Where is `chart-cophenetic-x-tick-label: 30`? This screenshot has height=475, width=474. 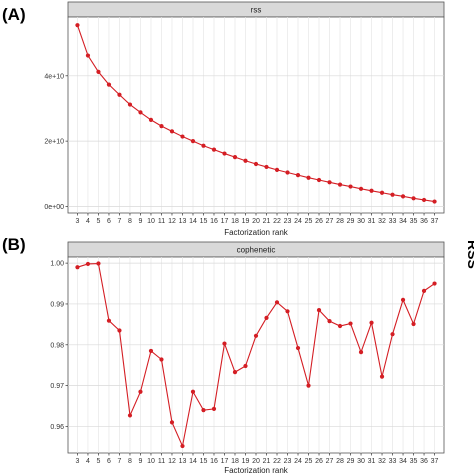
chart-cophenetic-x-tick-label: 30 is located at coordinates (361, 461).